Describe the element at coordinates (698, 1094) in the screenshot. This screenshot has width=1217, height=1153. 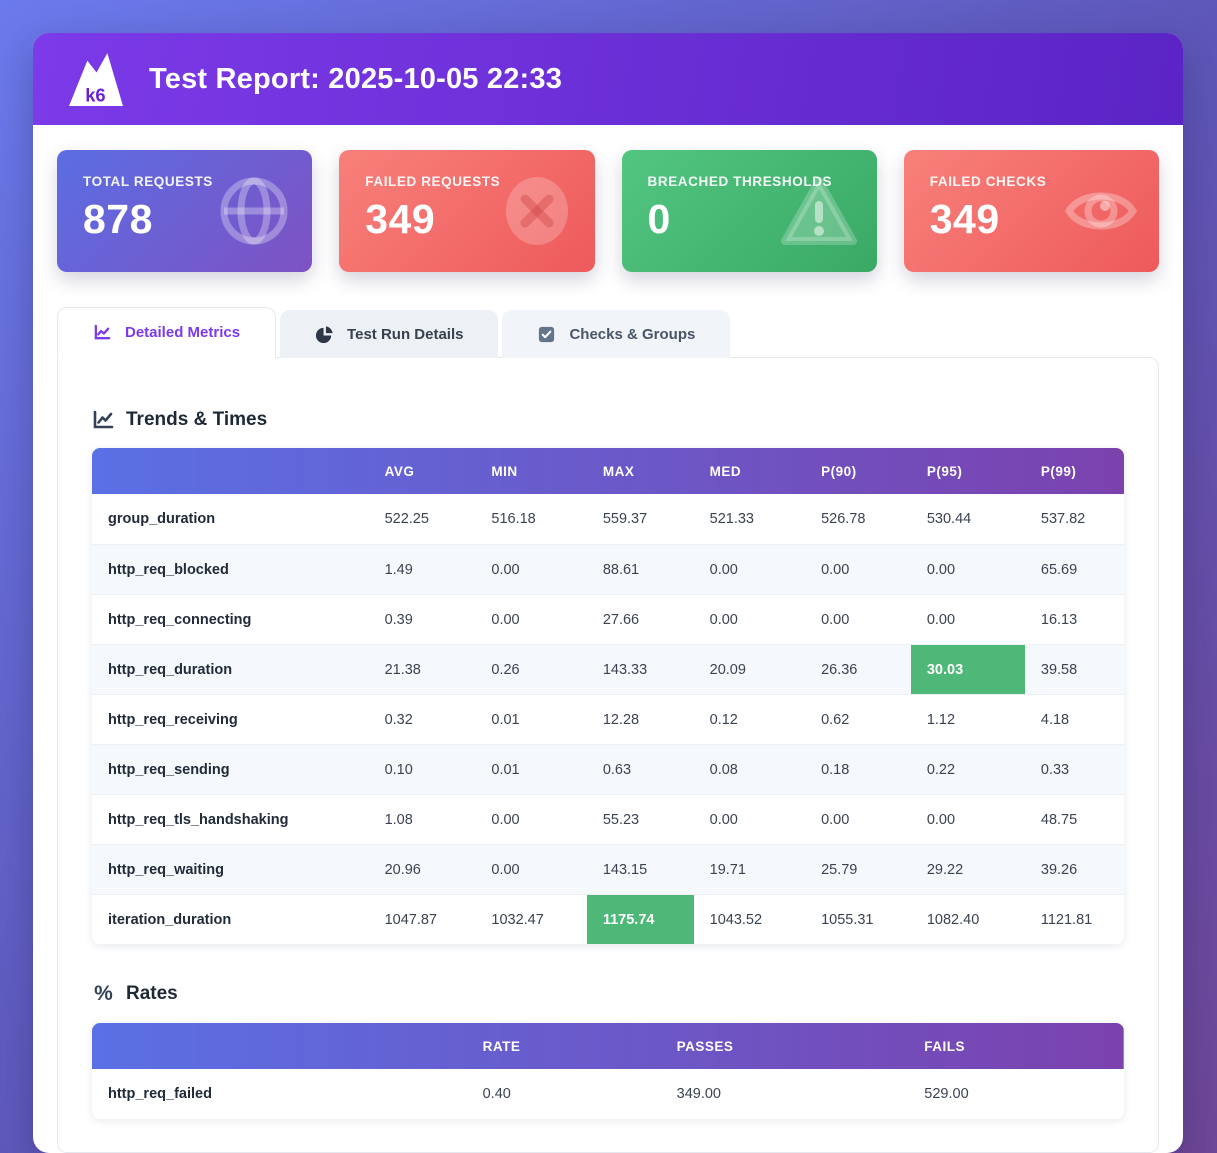
I see `value-cell: 349.00` at that location.